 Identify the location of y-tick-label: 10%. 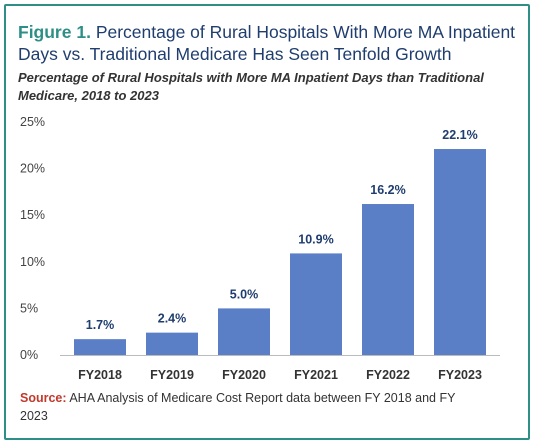
(32, 262).